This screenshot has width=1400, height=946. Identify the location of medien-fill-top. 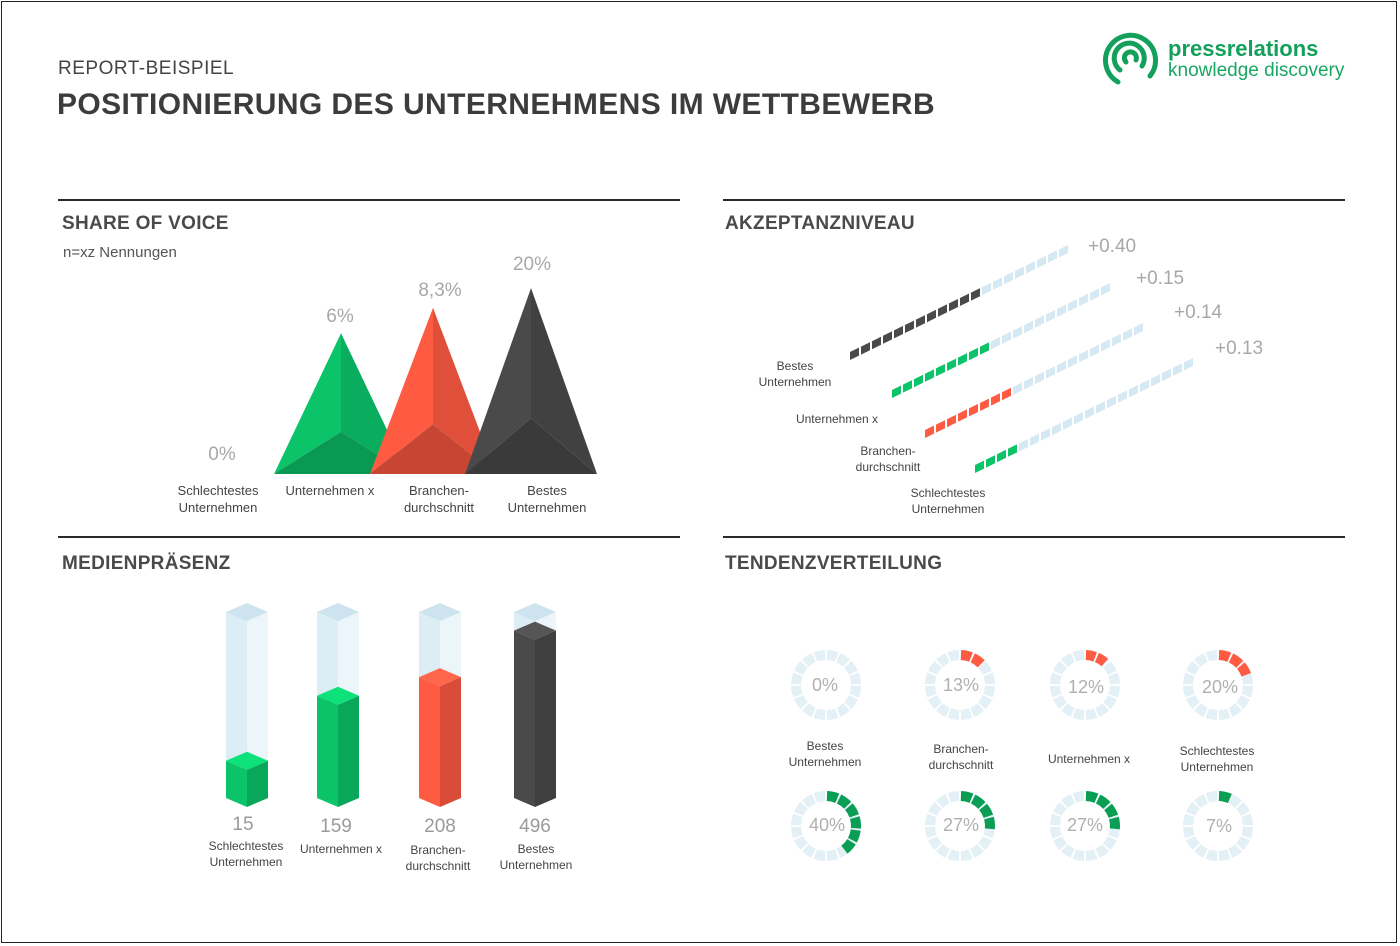
(535, 630).